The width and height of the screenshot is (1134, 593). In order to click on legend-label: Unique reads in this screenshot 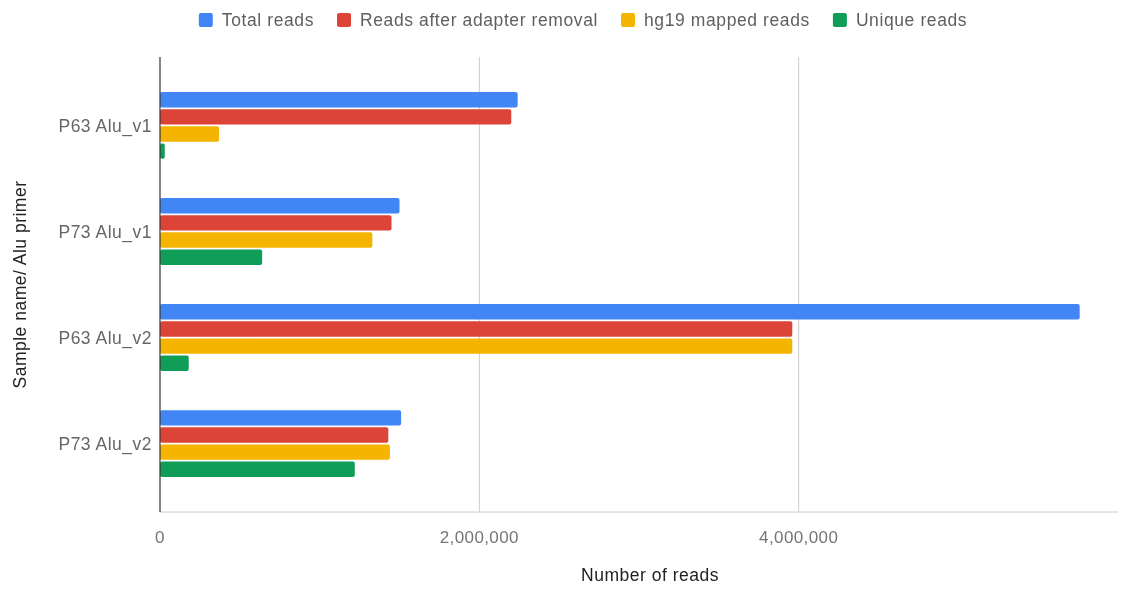, I will do `click(911, 20)`.